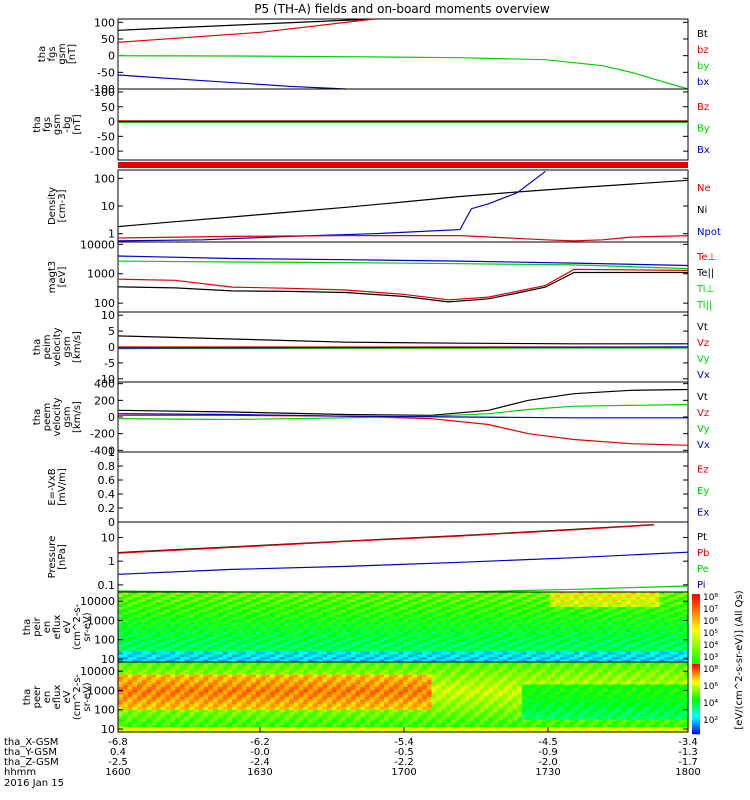 The width and height of the screenshot is (750, 800). Describe the element at coordinates (403, 589) in the screenshot. I see `series-Pe` at that location.